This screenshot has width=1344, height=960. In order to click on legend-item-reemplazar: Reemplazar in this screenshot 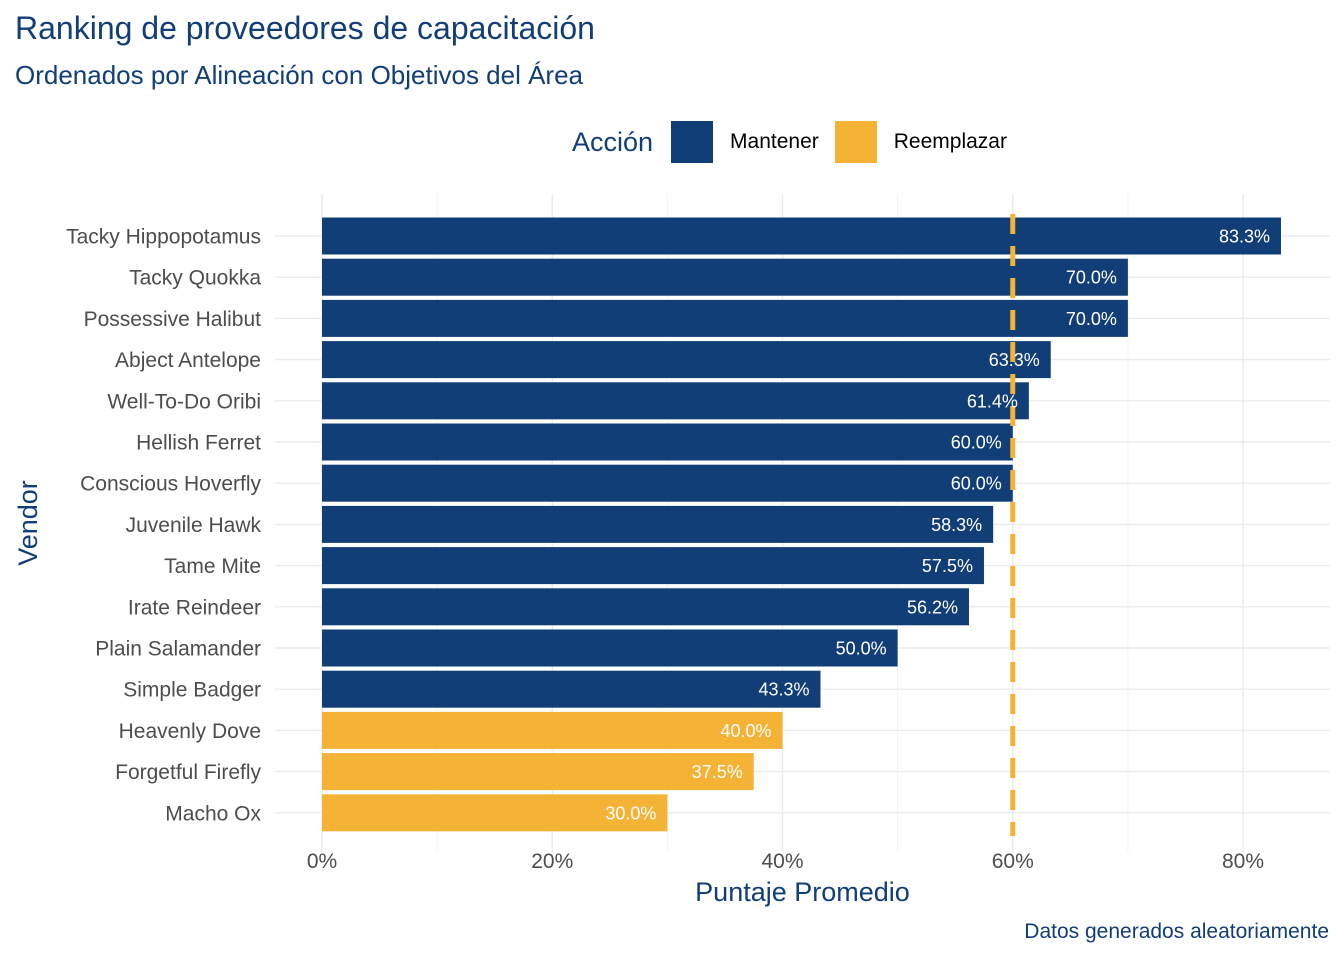, I will do `click(920, 142)`.